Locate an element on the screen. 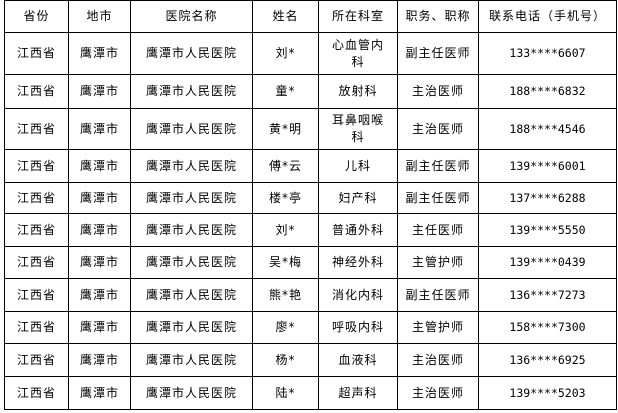 This screenshot has width=618, height=413. table-row: 江西省 鹰潭市 鹰潭市人民医院 童* 放射科 主治医师 188****6832 is located at coordinates (310, 91).